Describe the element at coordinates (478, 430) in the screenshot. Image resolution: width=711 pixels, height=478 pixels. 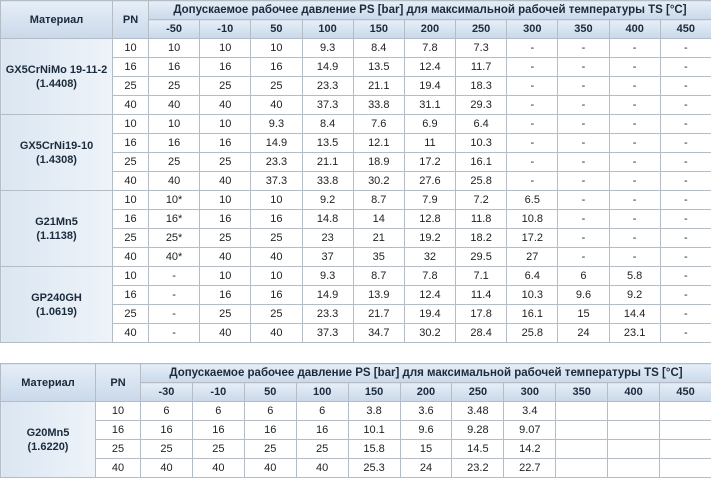
I see `value-cell: 9.28` at that location.